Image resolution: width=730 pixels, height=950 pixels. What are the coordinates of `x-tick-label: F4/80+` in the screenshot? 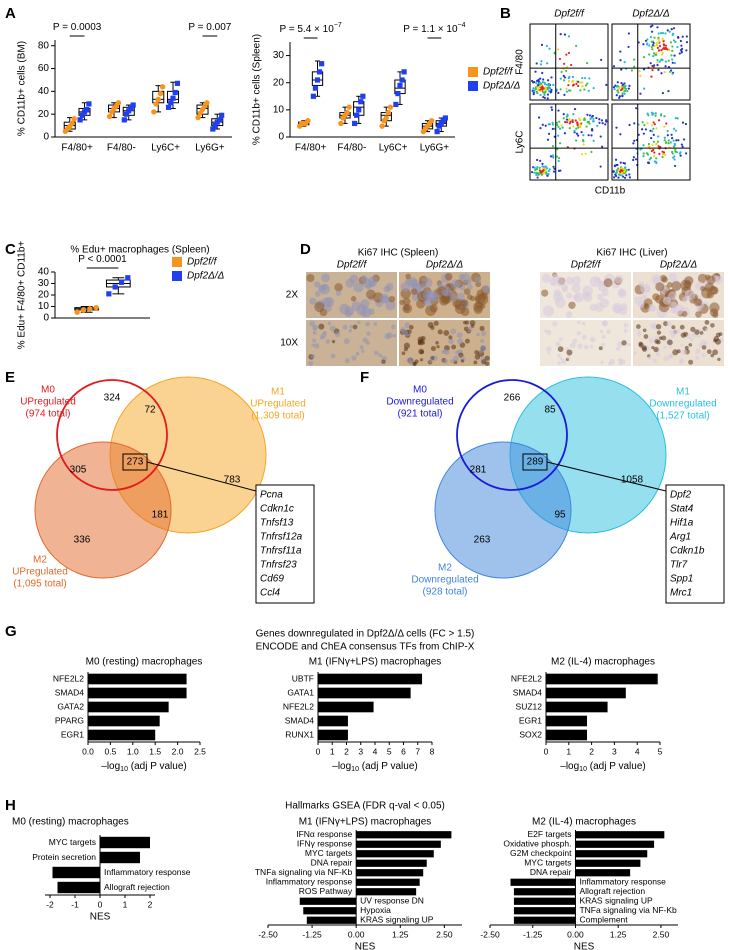 It's located at (311, 148).